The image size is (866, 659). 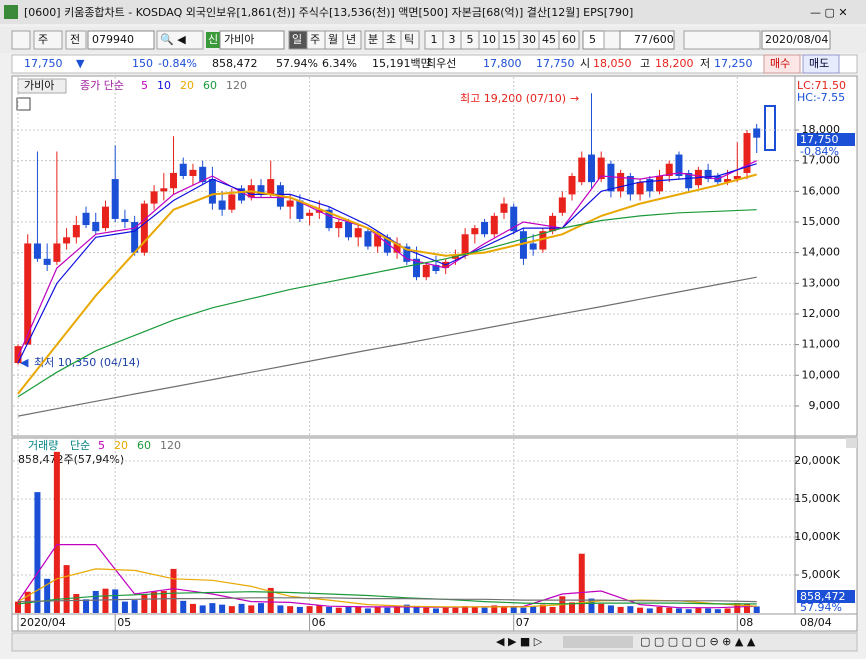 What do you see at coordinates (823, 596) in the screenshot?
I see `last-volume: 858,472` at bounding box center [823, 596].